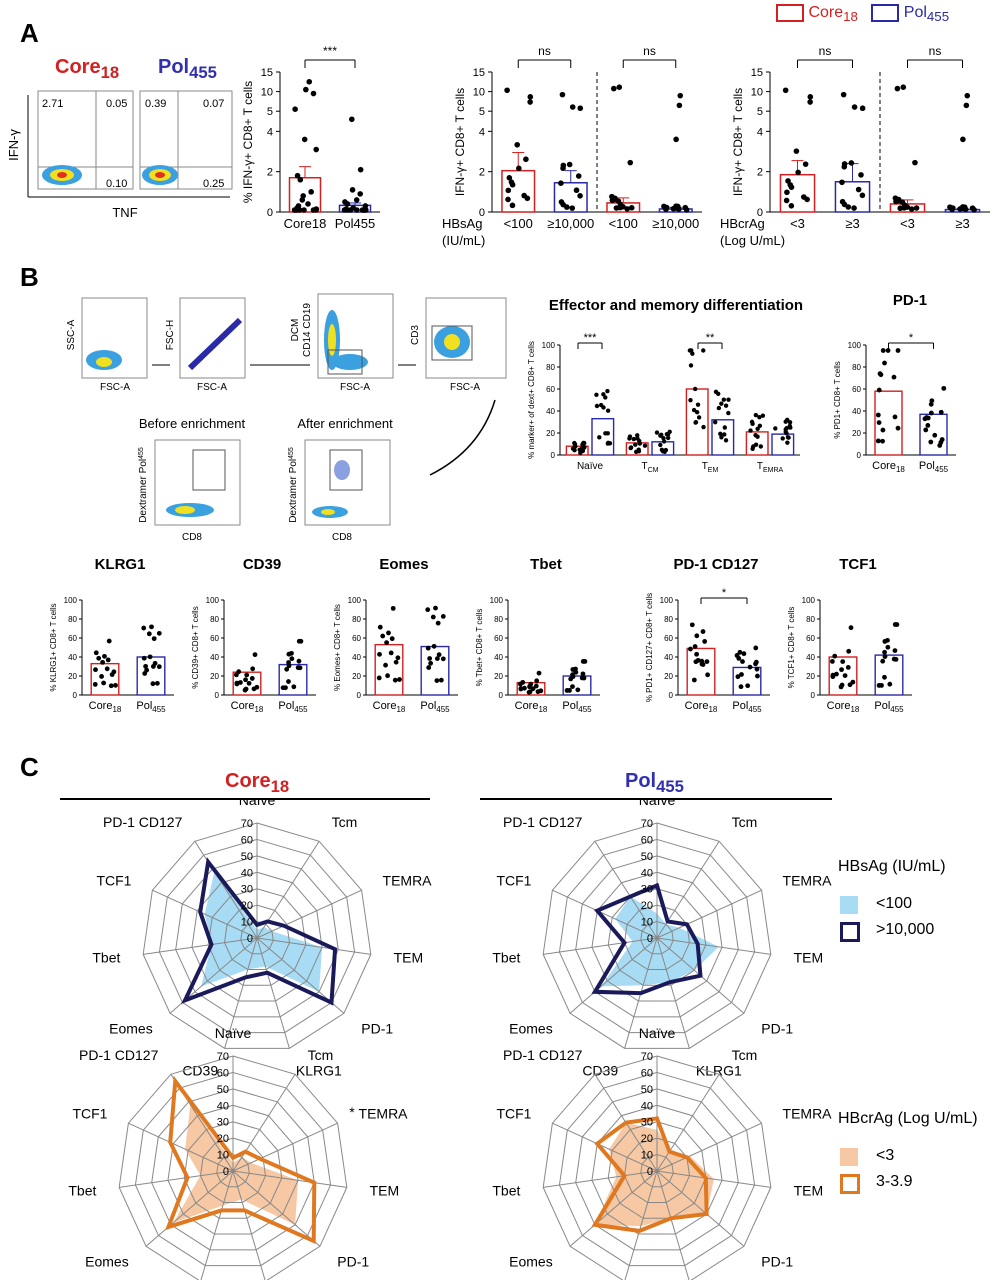 This screenshot has width=1006, height=1280. What do you see at coordinates (605, 914) in the screenshot?
I see `radar-spoke-radar_pol_hbsag` at bounding box center [605, 914].